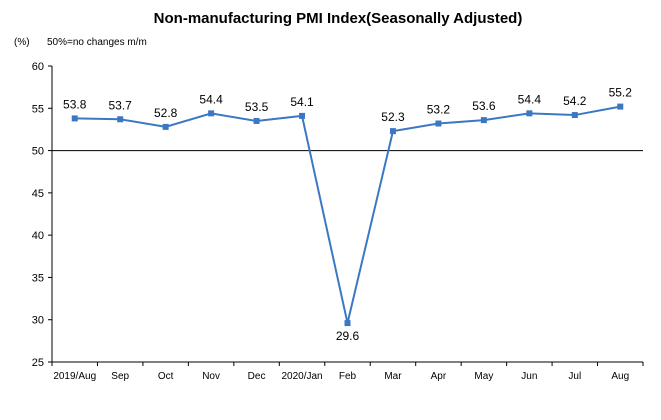  What do you see at coordinates (38, 321) in the screenshot?
I see `y-tick-label: 30` at bounding box center [38, 321].